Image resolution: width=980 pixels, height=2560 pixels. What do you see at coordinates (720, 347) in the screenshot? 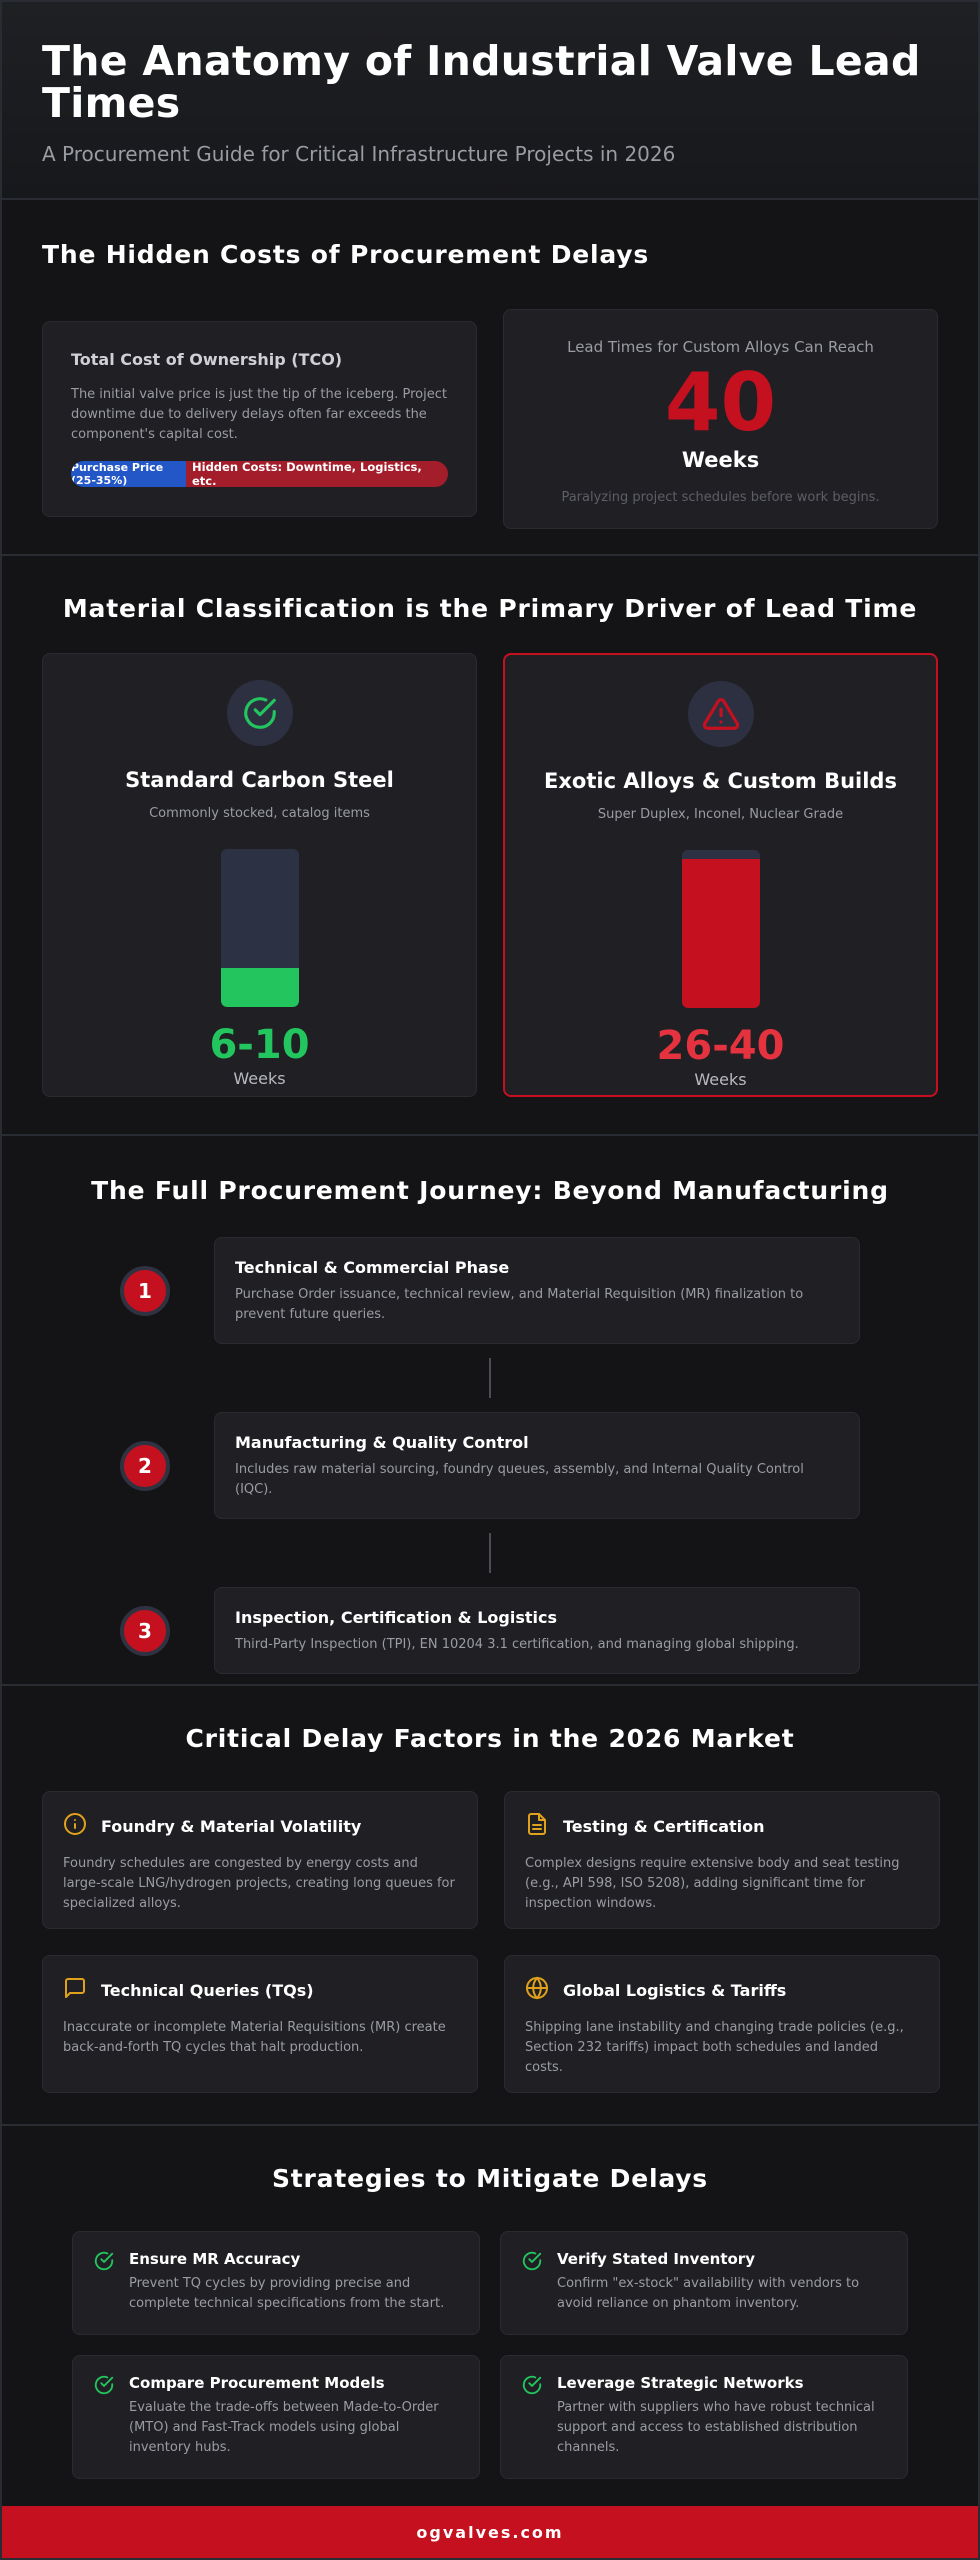
I see `lead-time-caption: Lead Times for Custom Alloys Can Reach` at bounding box center [720, 347].